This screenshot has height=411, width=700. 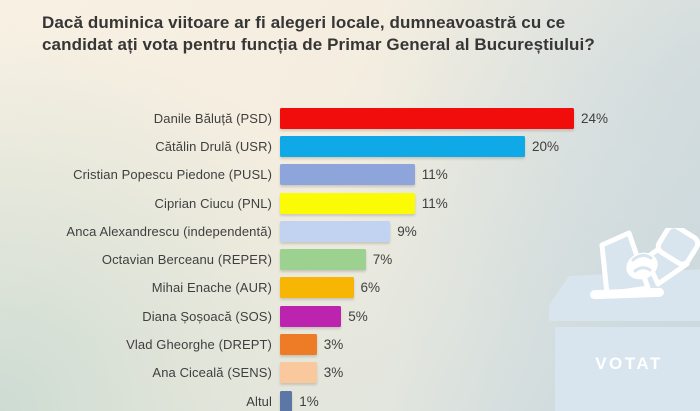 I want to click on candidate-label: Ciprian Ciucu (PNL), so click(x=213, y=203).